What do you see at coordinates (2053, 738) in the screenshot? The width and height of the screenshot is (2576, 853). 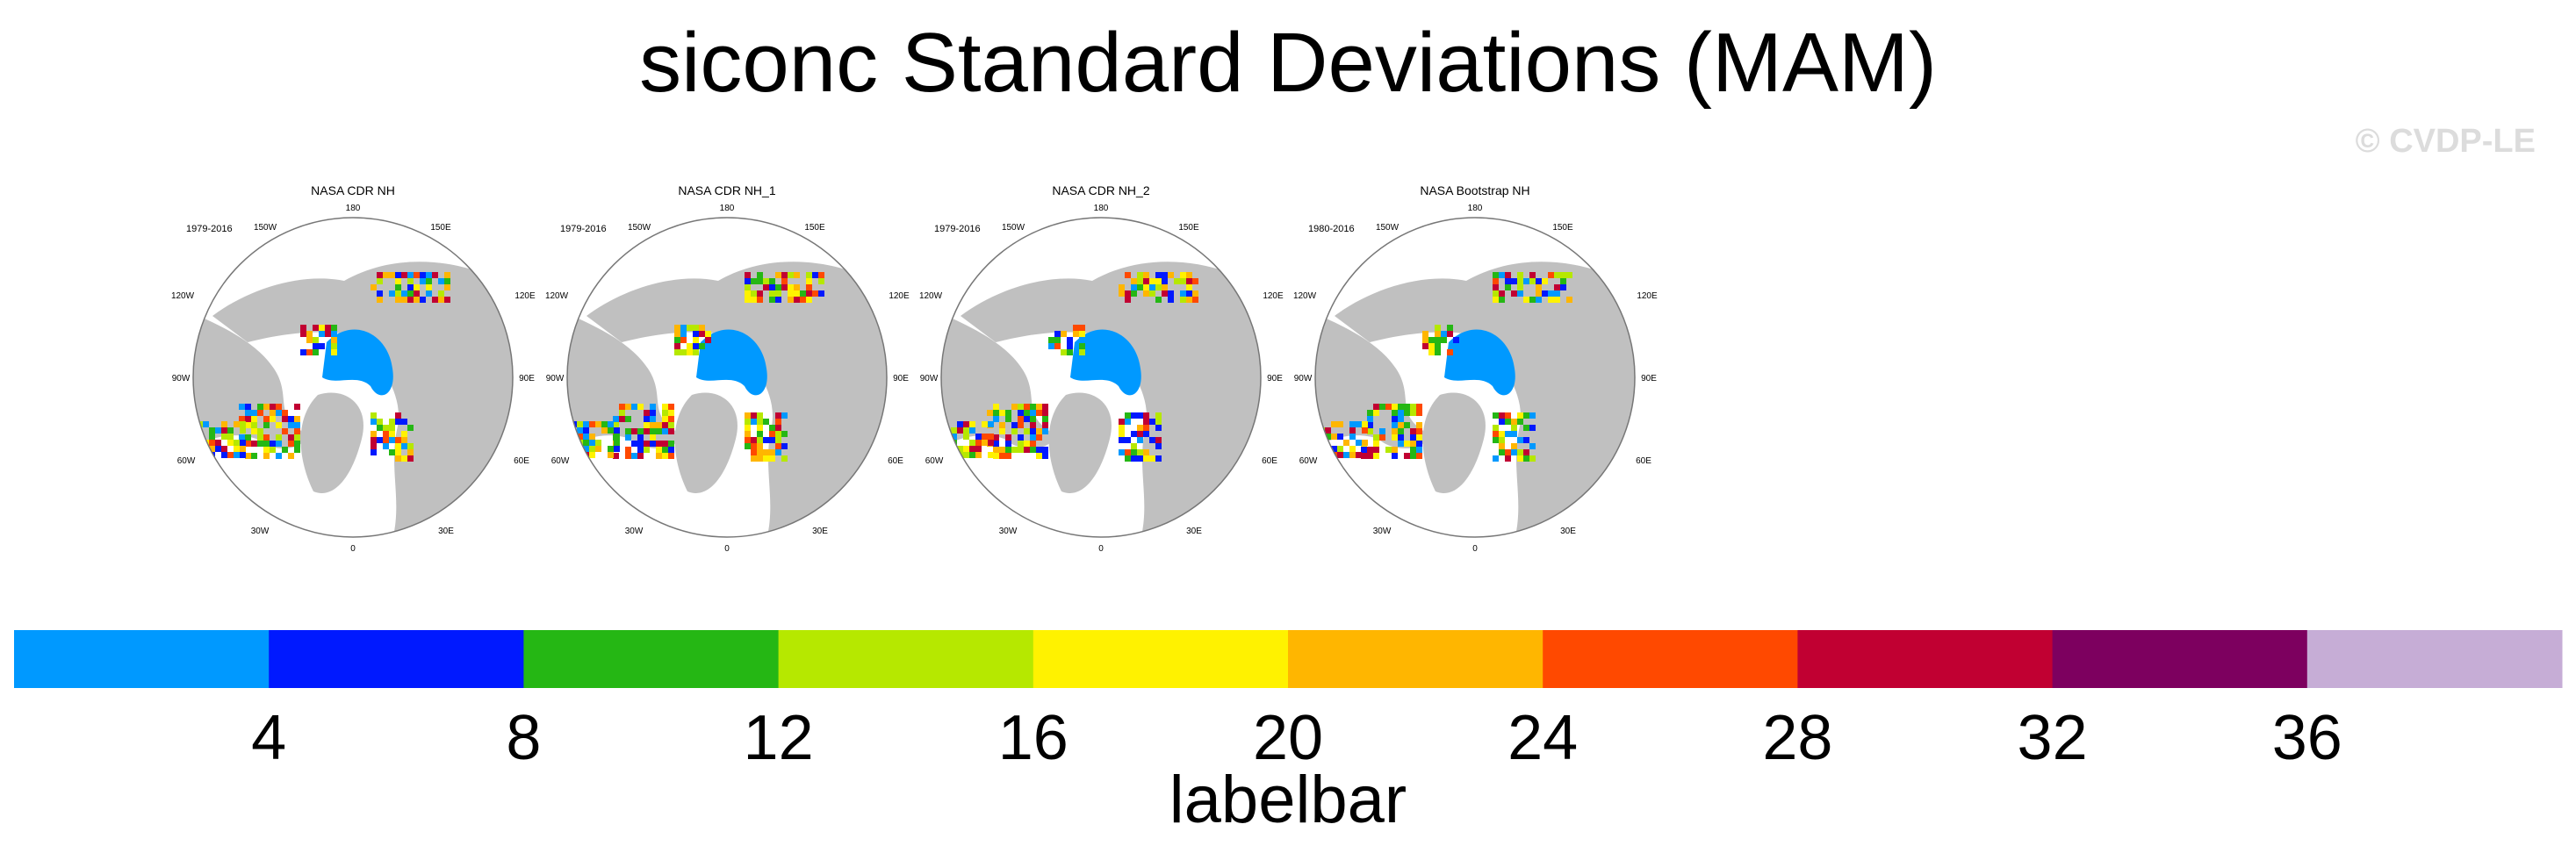 I see `labelbar-tick-label: 32` at bounding box center [2053, 738].